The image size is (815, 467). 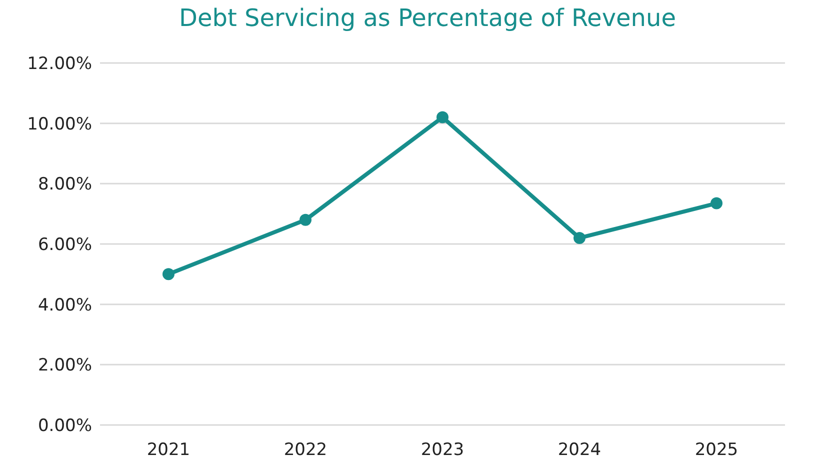 What do you see at coordinates (168, 450) in the screenshot?
I see `x-tick-label: 2021` at bounding box center [168, 450].